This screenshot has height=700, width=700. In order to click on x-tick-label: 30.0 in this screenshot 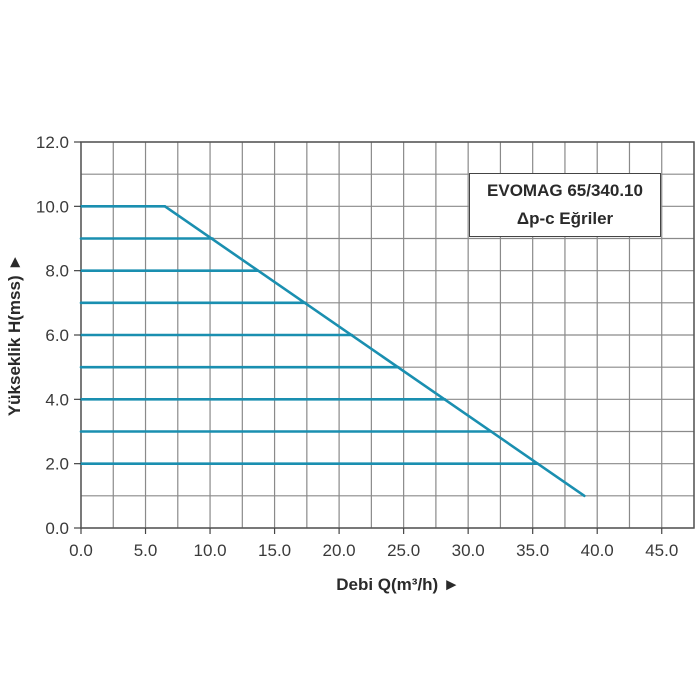, I will do `click(468, 550)`.